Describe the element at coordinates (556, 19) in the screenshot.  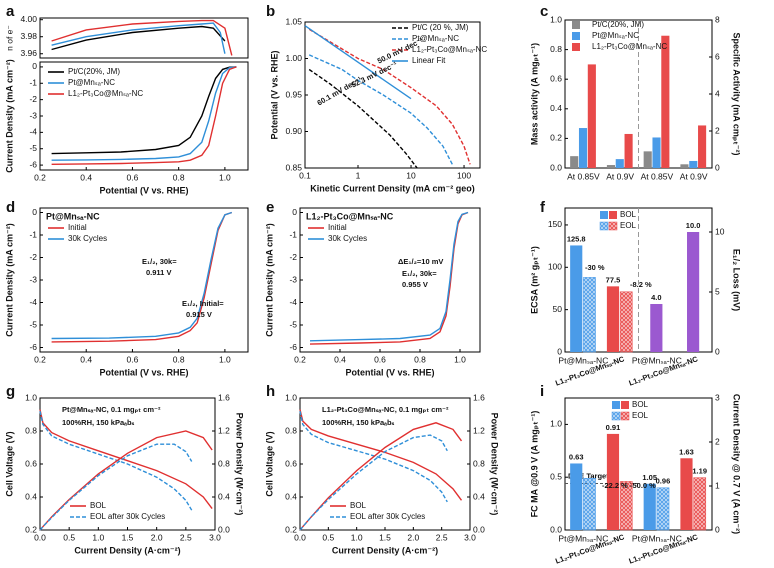
I see `y-tick-label: 1.0` at that location.